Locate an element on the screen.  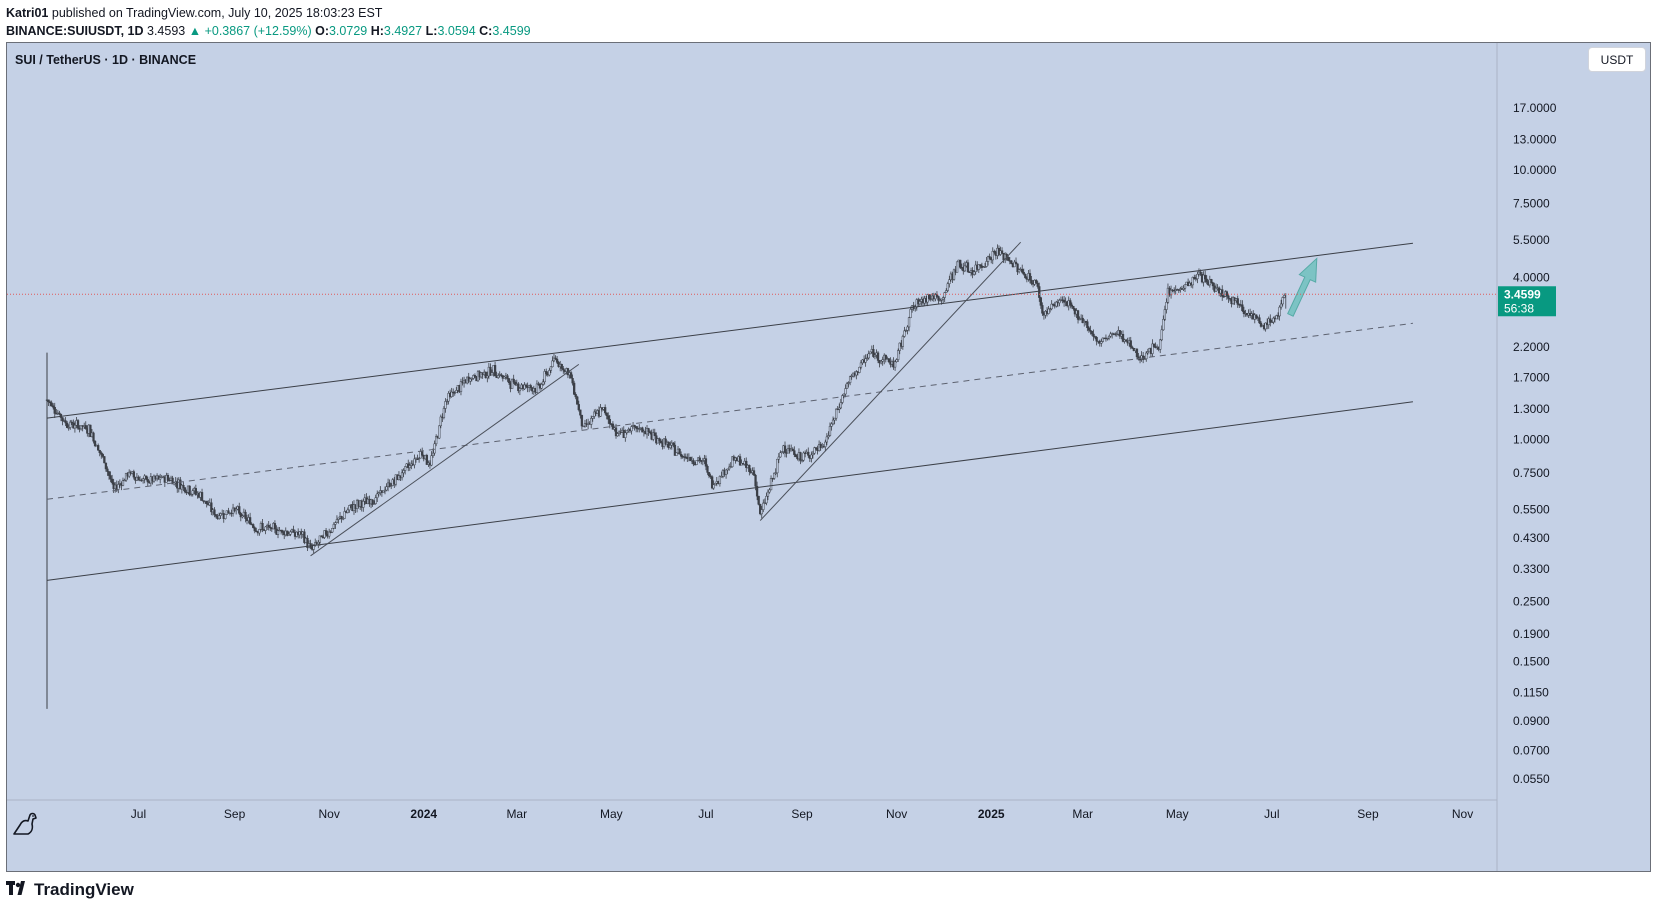
high-value: 3.4927 is located at coordinates (403, 31).